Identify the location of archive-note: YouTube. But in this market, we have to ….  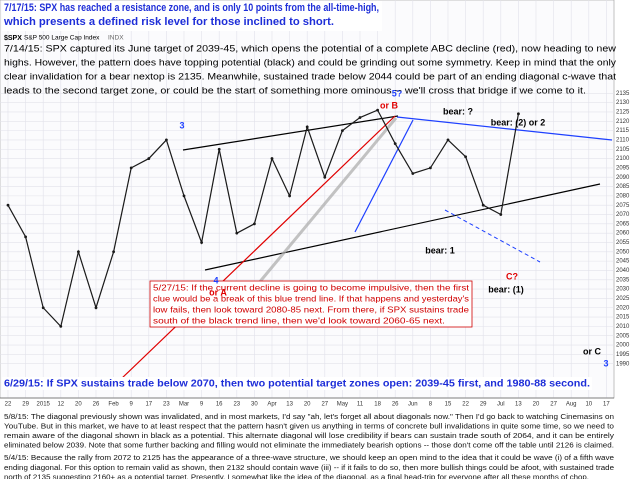
(309, 426).